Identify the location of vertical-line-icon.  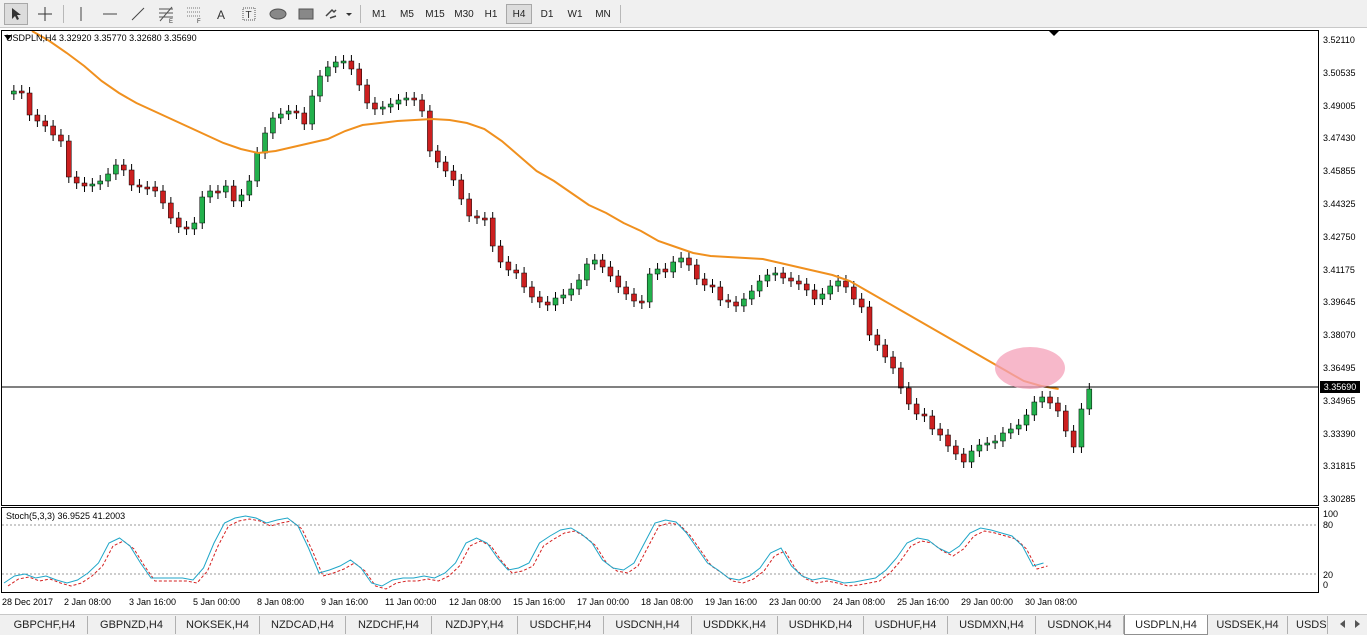
(81, 14).